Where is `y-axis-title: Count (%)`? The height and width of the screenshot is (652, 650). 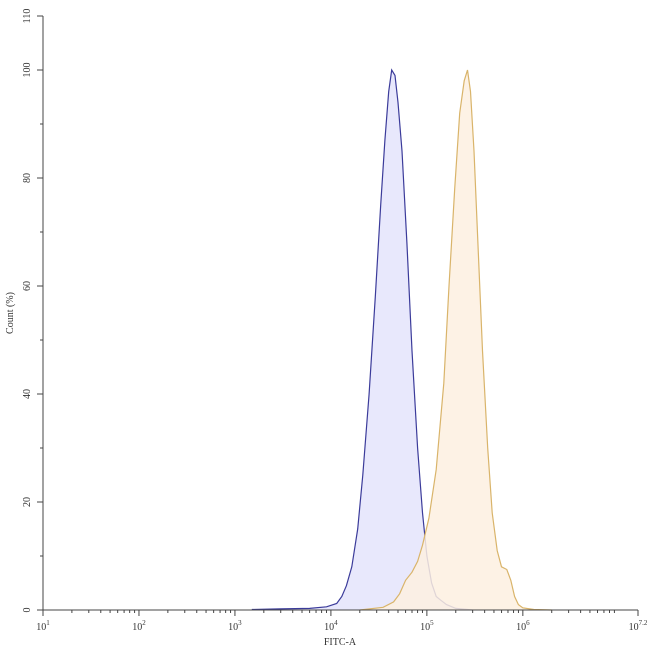 y-axis-title: Count (%) is located at coordinates (10, 313).